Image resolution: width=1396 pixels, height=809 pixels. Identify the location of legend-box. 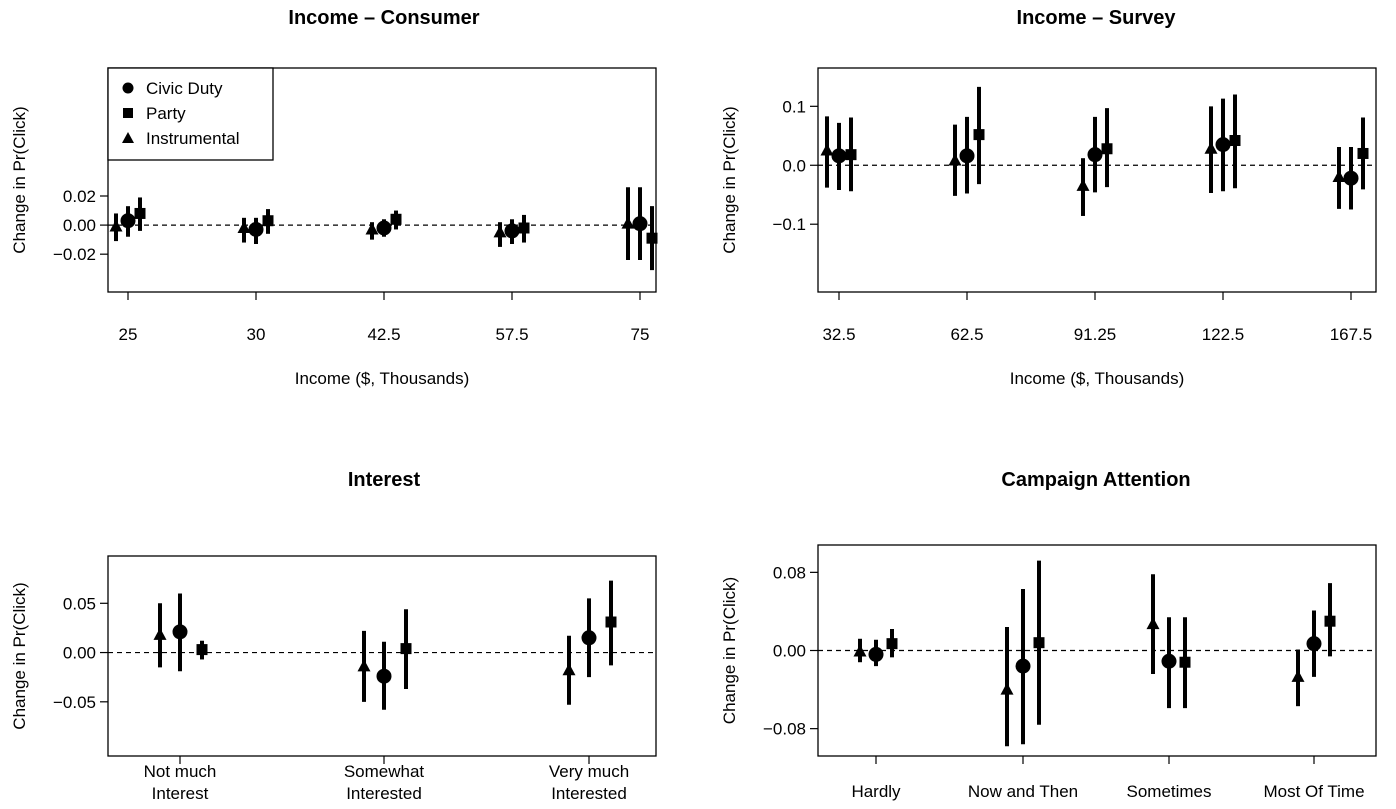
(190, 114).